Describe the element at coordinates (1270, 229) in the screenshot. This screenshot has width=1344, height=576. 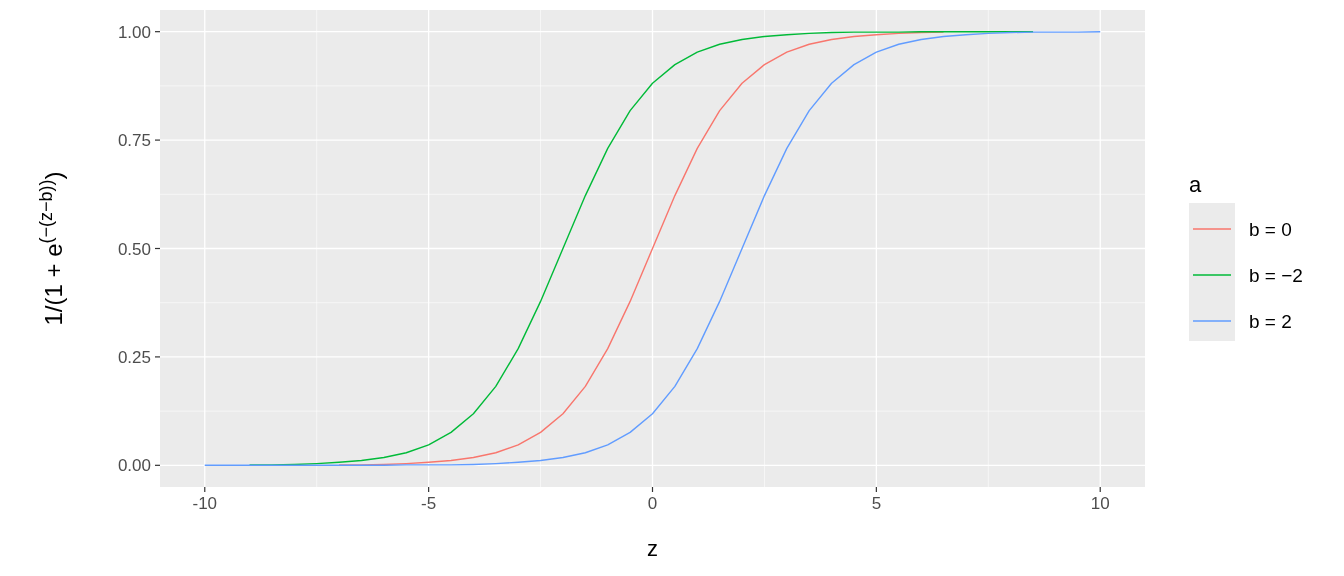
I see `legend-label: b = 0` at that location.